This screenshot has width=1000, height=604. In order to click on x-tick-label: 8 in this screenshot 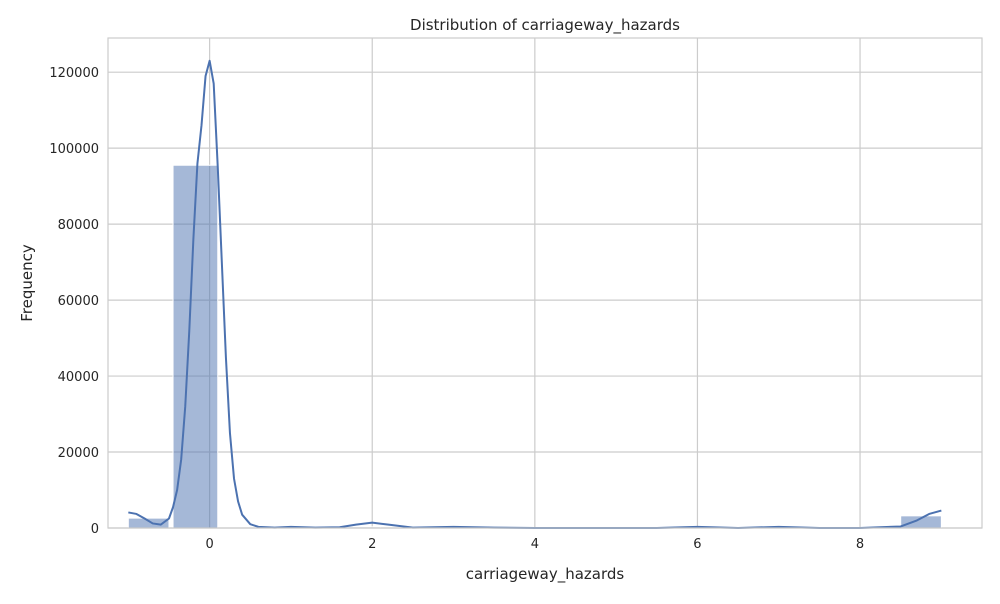, I will do `click(860, 544)`.